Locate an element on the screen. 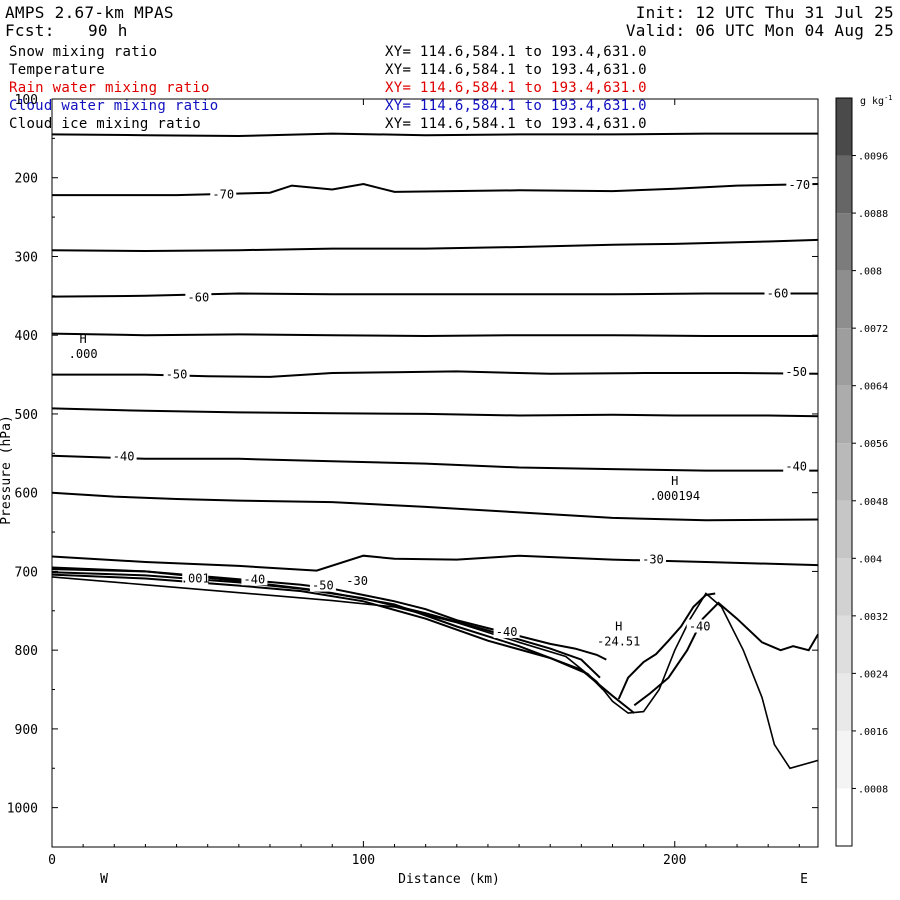 The image size is (900, 900). field-xy-snow: XY= 114.6,584.1 to 193.4,631.0 is located at coordinates (516, 52).